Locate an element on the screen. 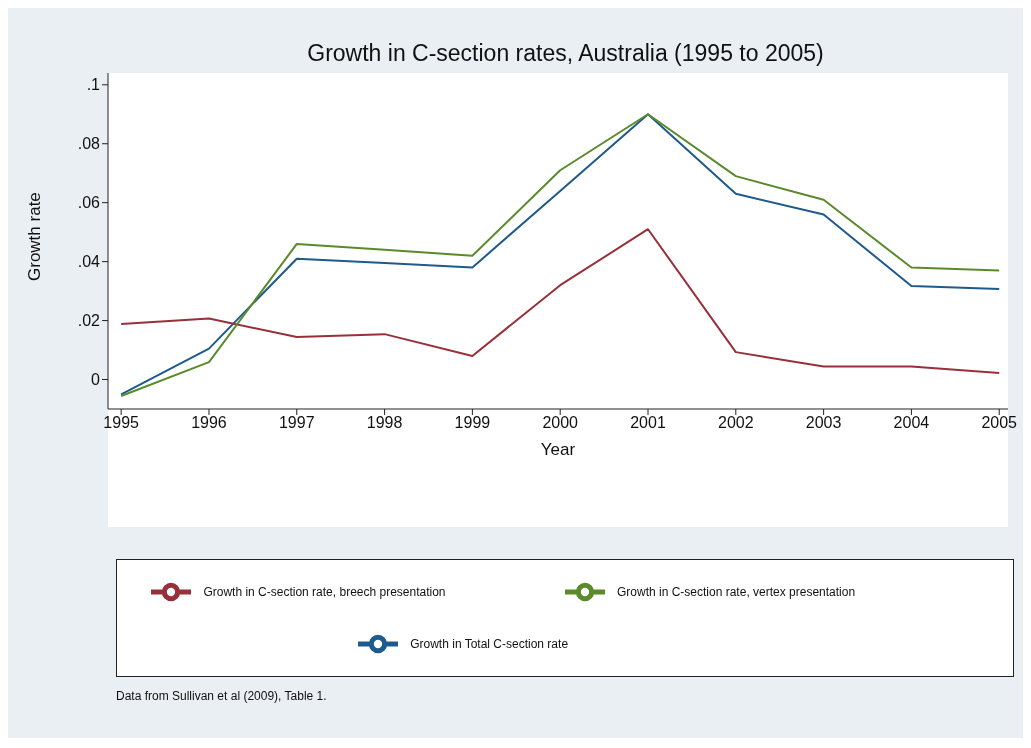  y-tick-label: 0 is located at coordinates (96, 380).